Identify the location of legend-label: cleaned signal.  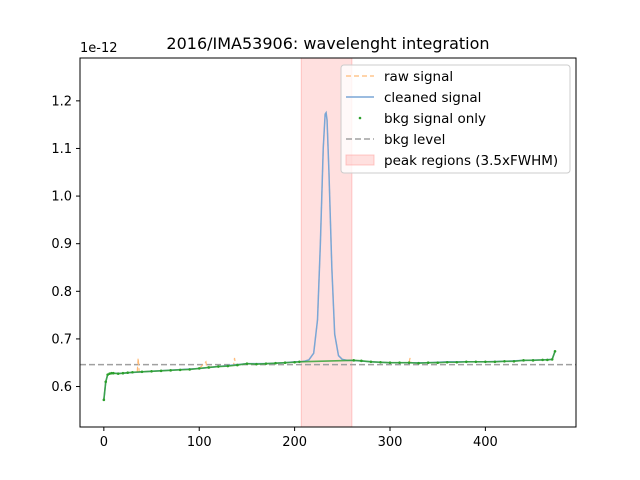
(432, 98).